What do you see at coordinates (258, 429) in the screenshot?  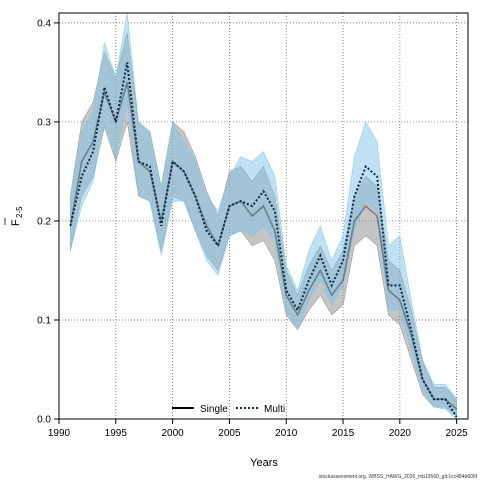 I see `x-axis: 1990 1995 2000 2005 2010 2015 2020 2025` at bounding box center [258, 429].